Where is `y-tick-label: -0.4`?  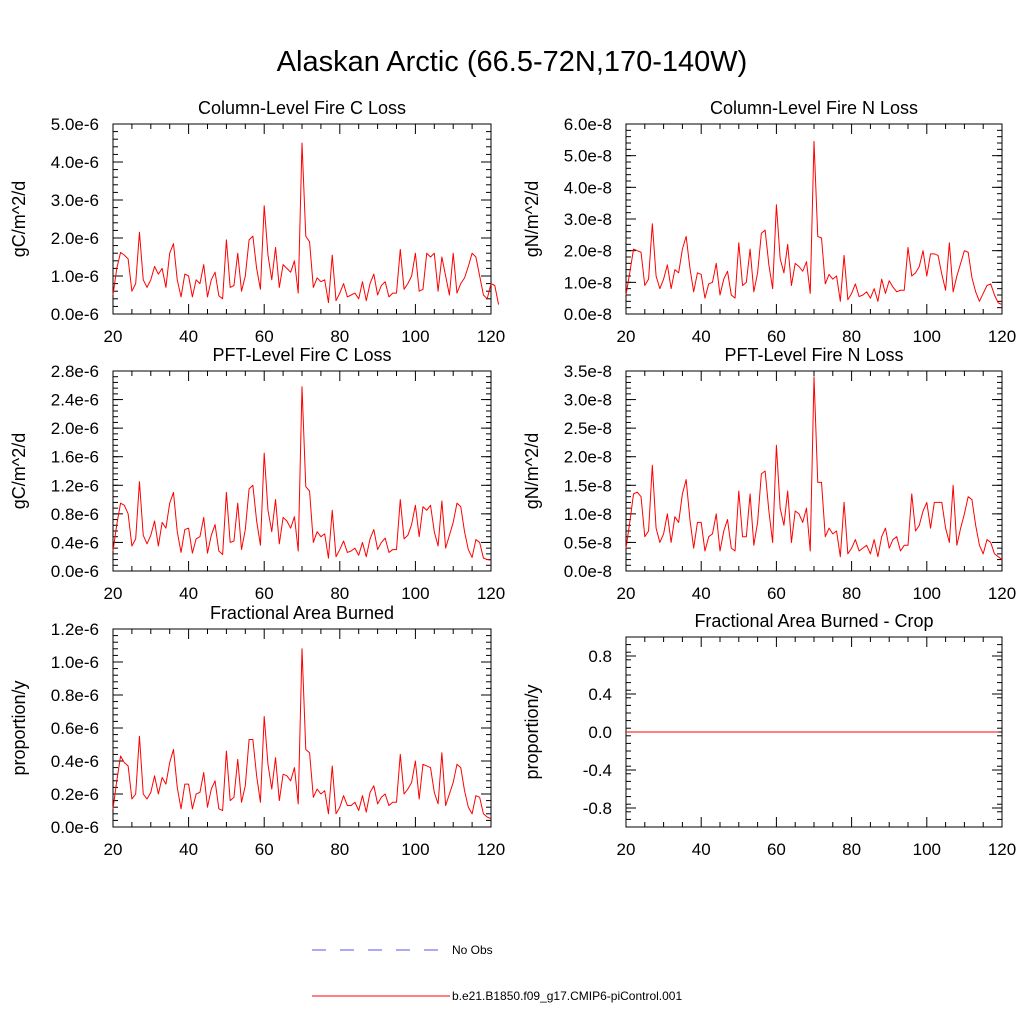
y-tick-label: -0.4 is located at coordinates (597, 770).